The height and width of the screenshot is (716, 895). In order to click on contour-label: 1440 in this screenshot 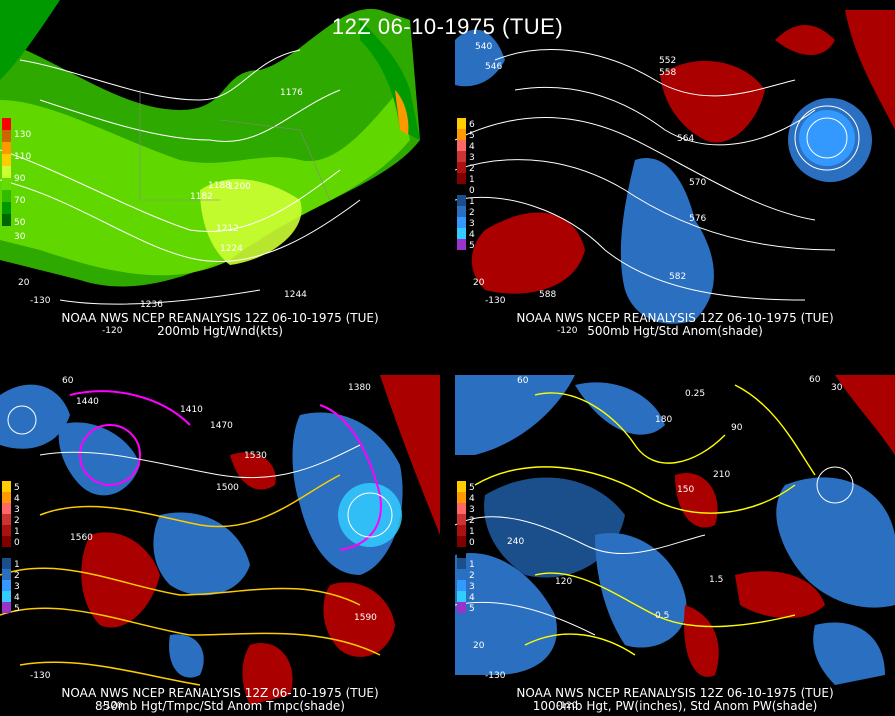, I will do `click(87, 402)`.